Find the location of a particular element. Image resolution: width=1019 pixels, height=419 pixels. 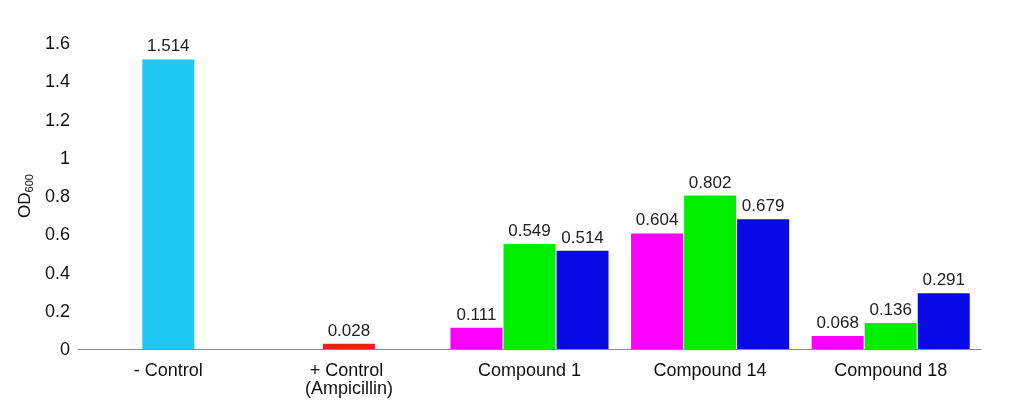

data-label: 0.679 is located at coordinates (763, 206).